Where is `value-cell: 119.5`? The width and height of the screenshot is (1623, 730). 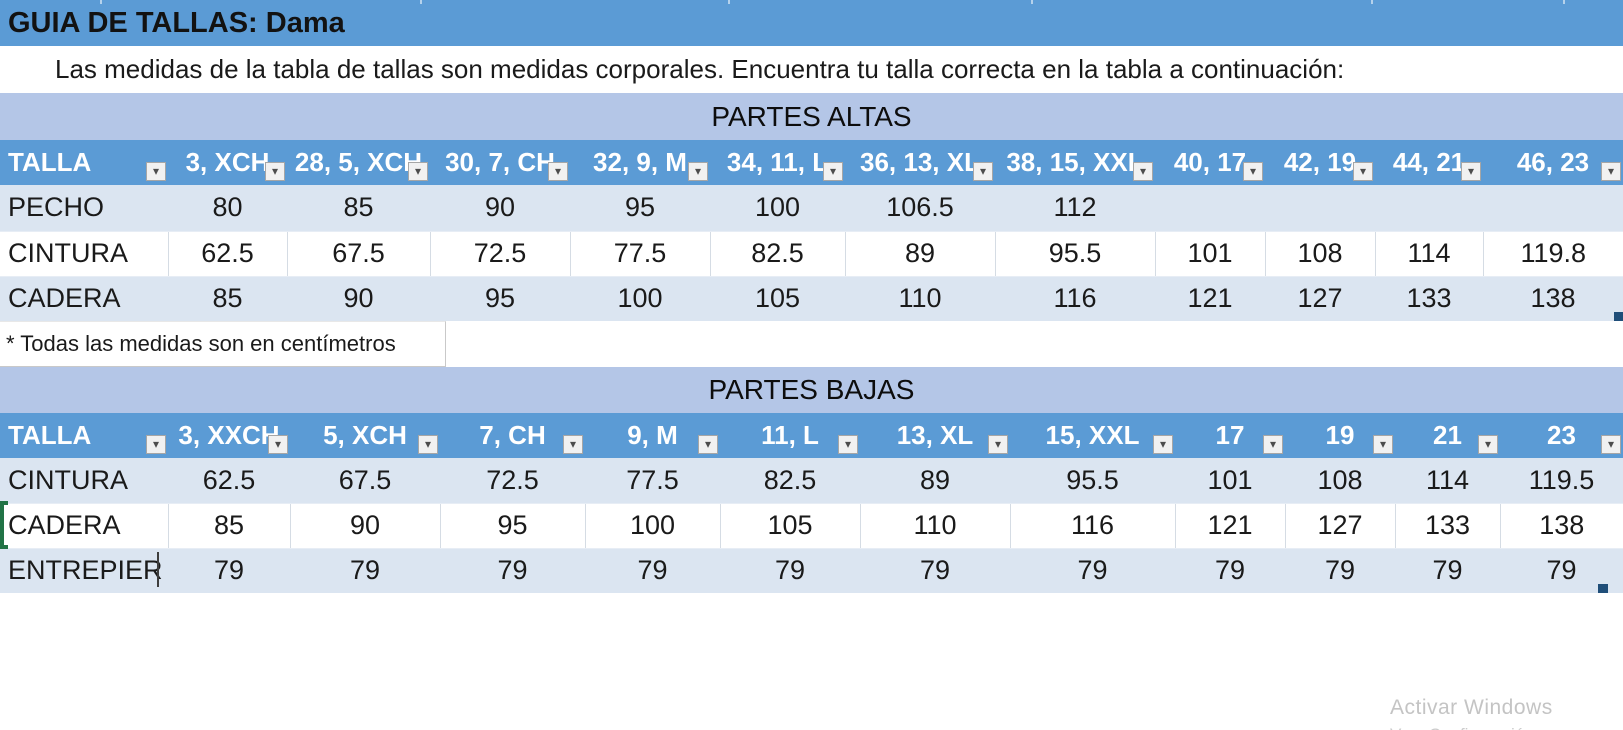
value-cell: 119.5 is located at coordinates (1561, 479).